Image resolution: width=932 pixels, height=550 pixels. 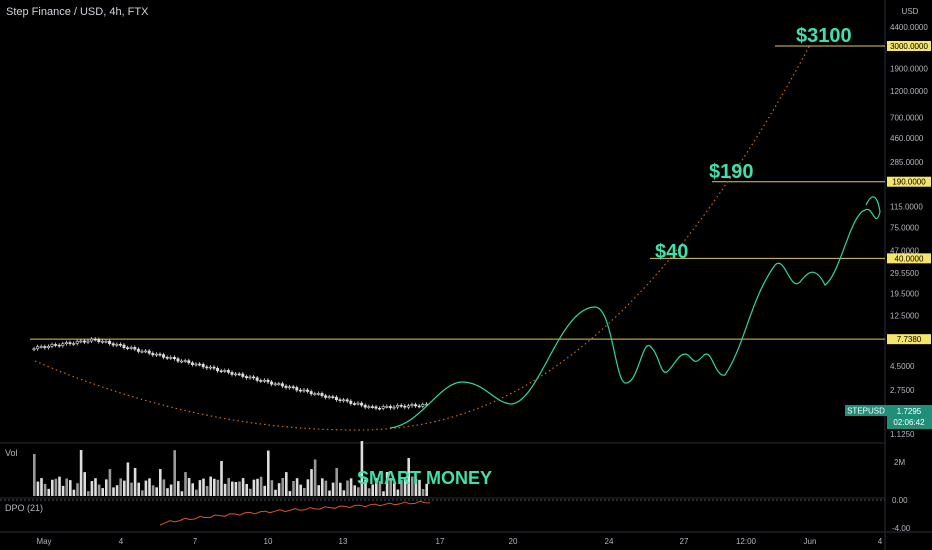 What do you see at coordinates (899, 462) in the screenshot?
I see `volume-axis-tick: 2M` at bounding box center [899, 462].